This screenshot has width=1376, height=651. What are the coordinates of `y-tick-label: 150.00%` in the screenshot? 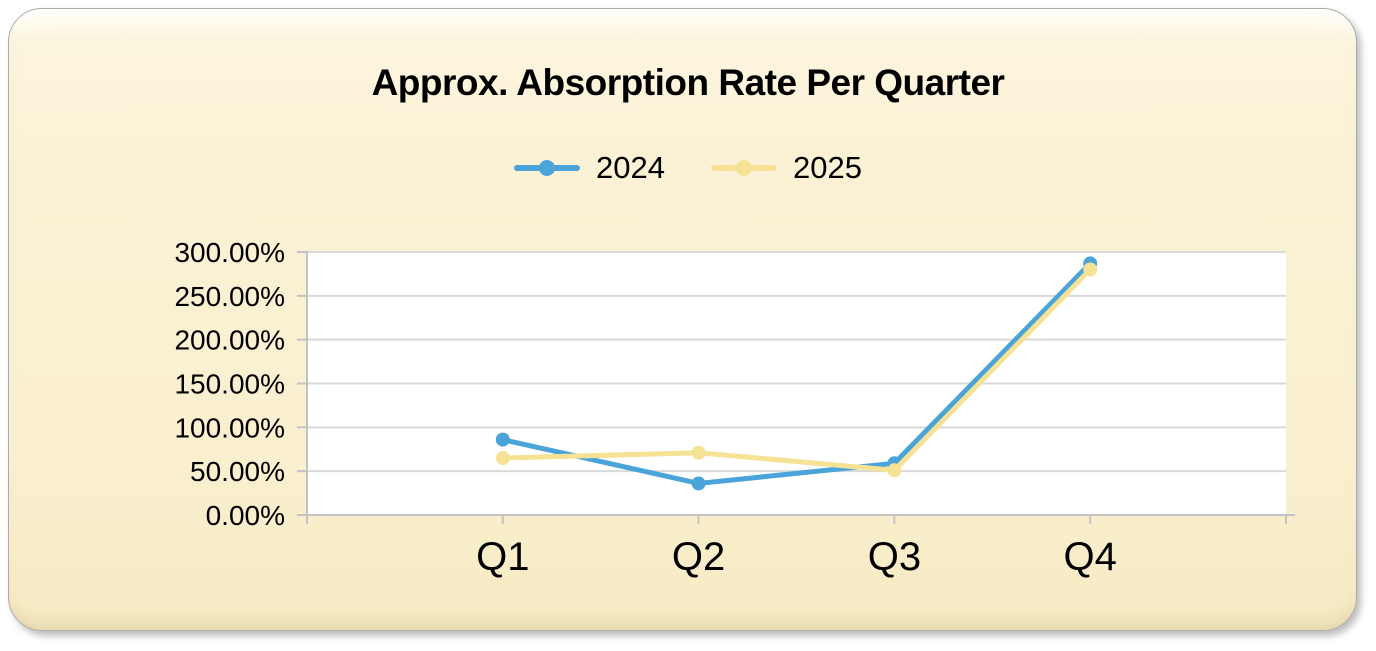 It's located at (229, 384).